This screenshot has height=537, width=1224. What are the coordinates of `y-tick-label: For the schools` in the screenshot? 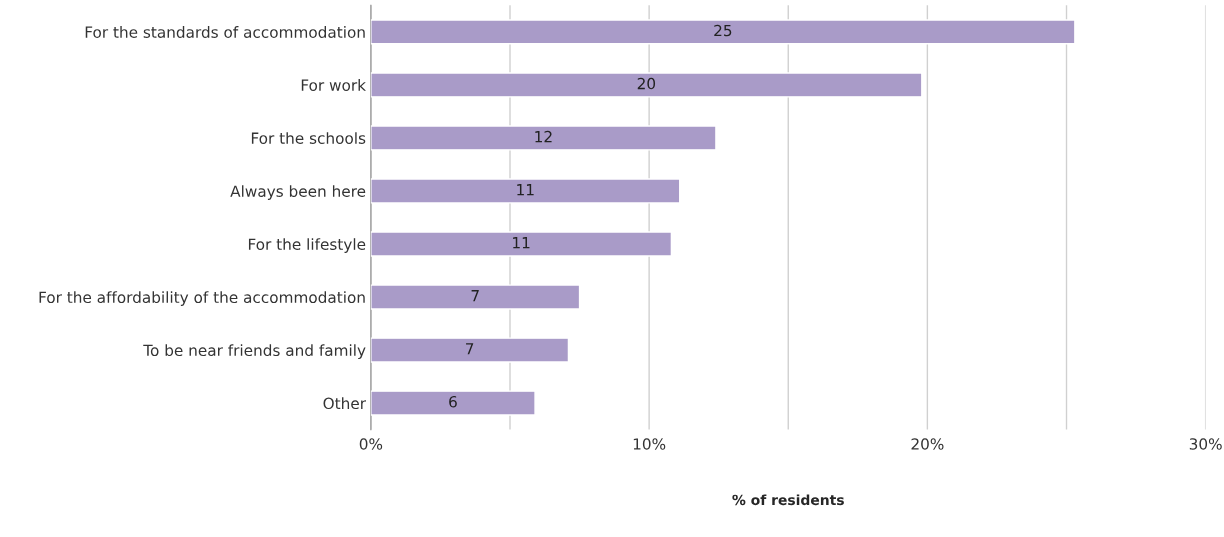 It's located at (308, 138).